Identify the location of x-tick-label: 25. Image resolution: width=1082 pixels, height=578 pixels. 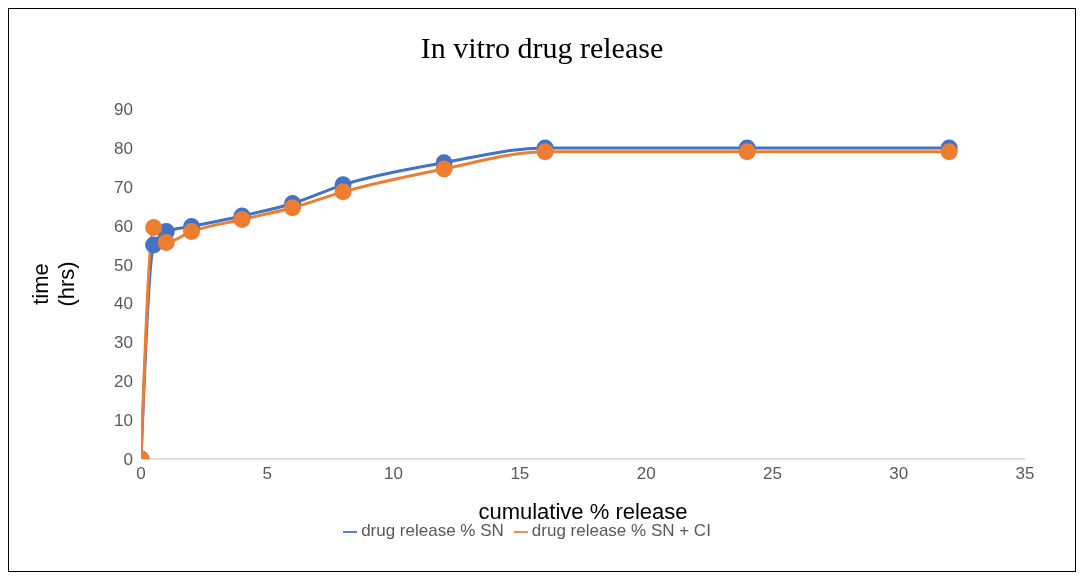
(772, 474).